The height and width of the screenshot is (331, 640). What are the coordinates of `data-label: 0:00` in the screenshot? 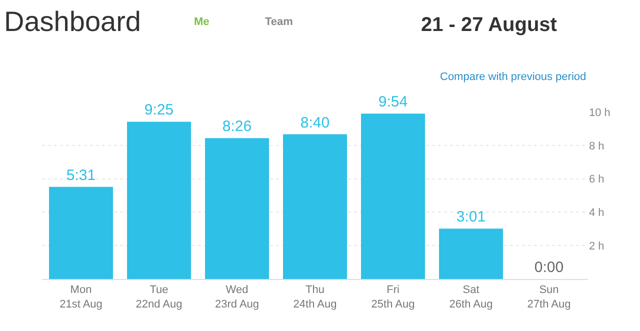 It's located at (549, 267).